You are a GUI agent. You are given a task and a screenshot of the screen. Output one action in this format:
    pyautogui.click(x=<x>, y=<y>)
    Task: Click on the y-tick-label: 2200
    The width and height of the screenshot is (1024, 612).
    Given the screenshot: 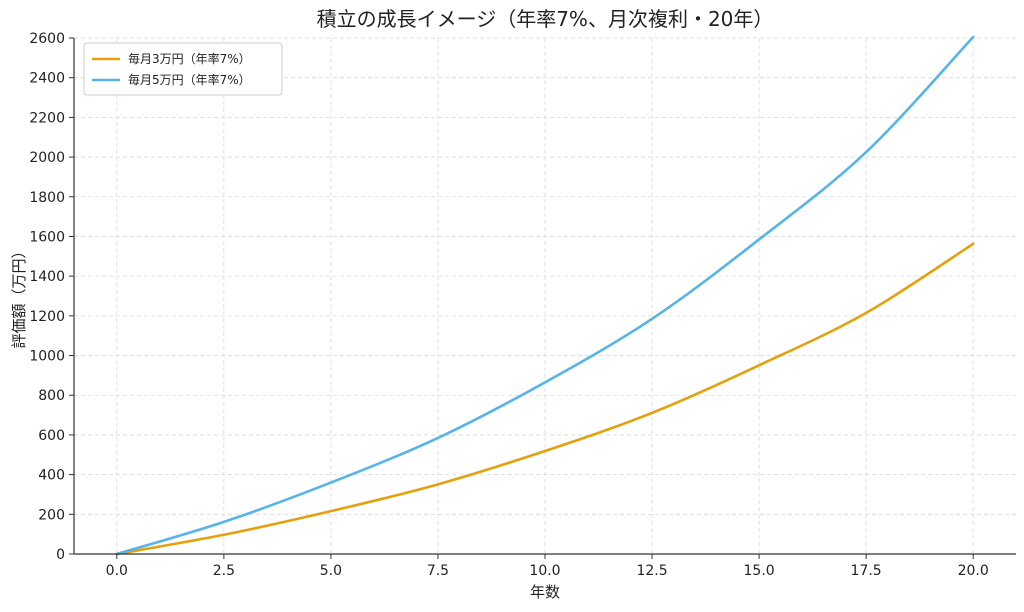 What is the action you would take?
    pyautogui.click(x=47, y=118)
    